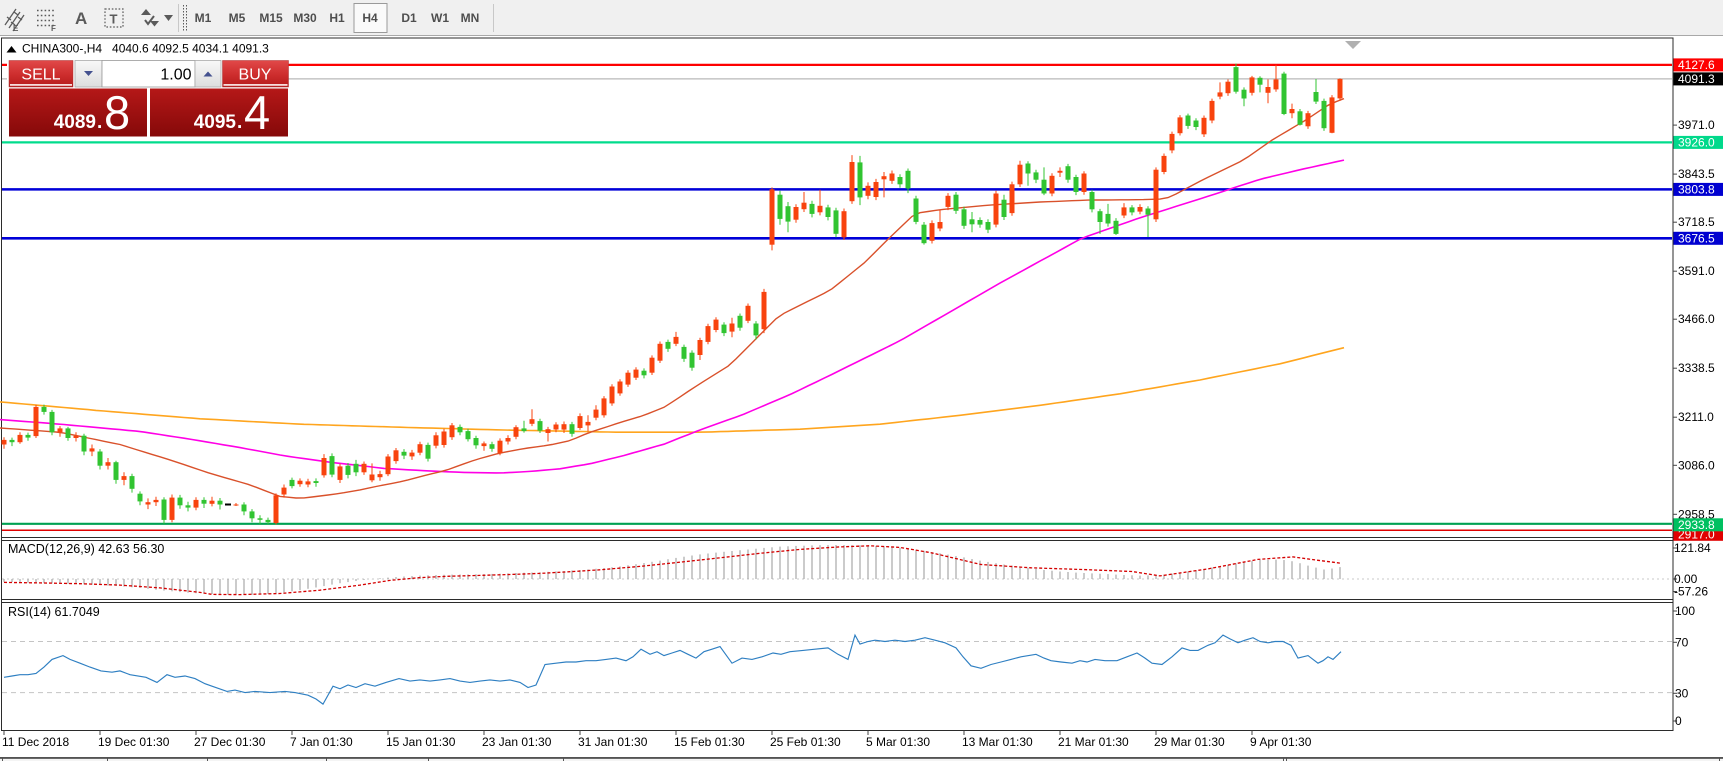 Image resolution: width=1723 pixels, height=761 pixels. Describe the element at coordinates (40, 75) in the screenshot. I see `svg-text: SELL` at that location.